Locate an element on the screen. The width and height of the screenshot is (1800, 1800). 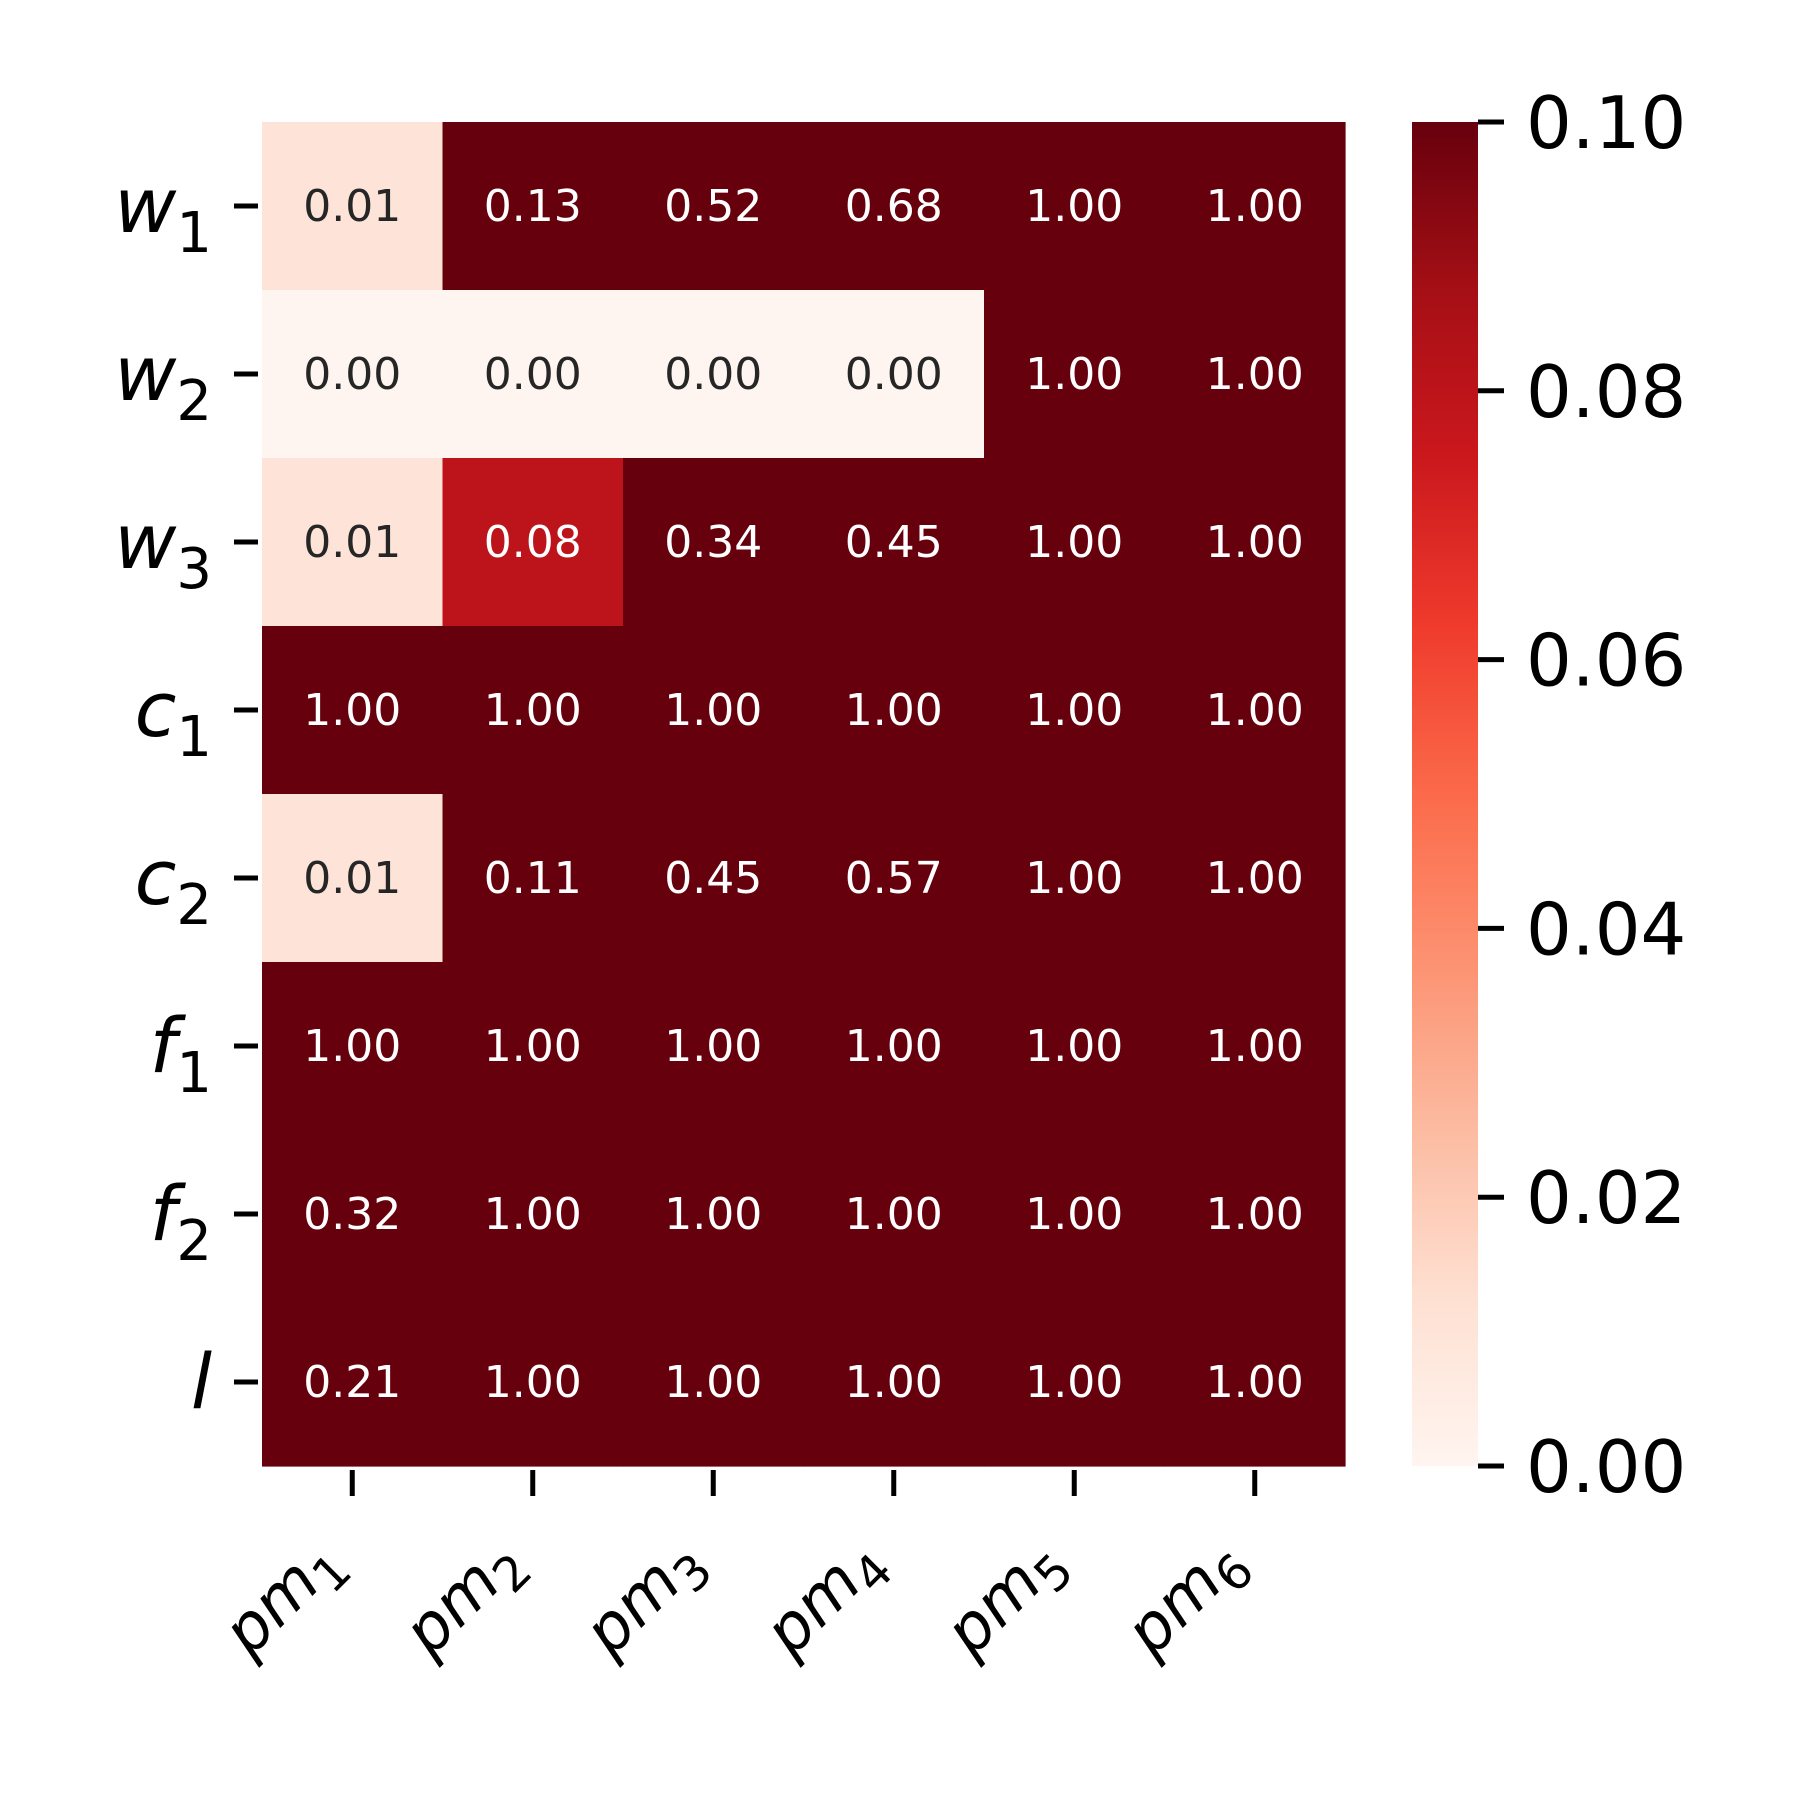
cell-value-label: 0.52 is located at coordinates (713, 206).